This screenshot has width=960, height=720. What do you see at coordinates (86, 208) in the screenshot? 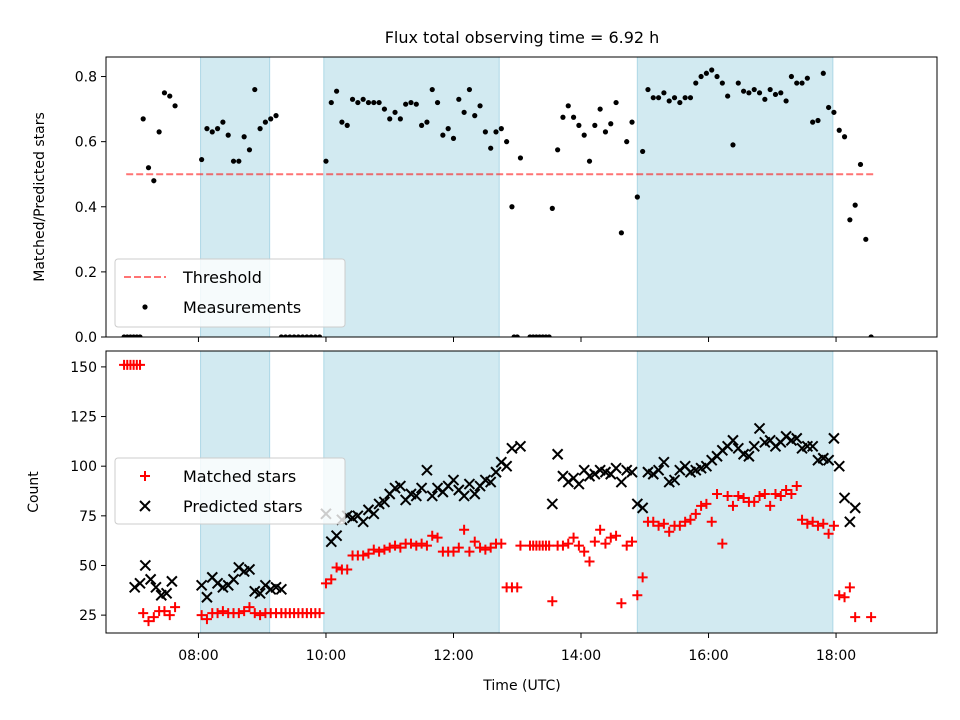
I see `y-tick-label: 0.4` at bounding box center [86, 208].